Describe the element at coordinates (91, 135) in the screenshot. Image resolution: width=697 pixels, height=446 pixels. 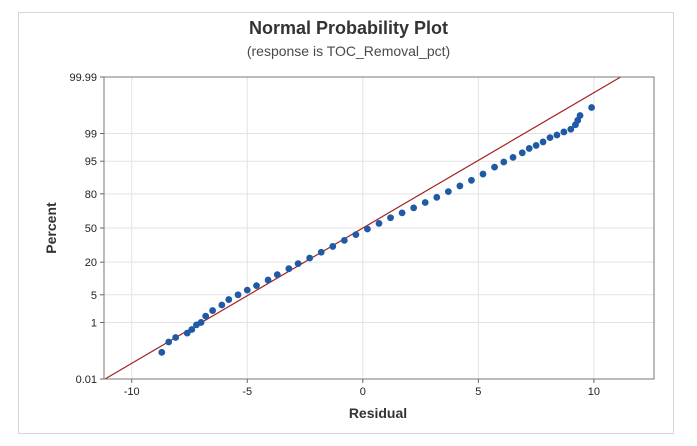
I see `y-tick-label: 99` at that location.